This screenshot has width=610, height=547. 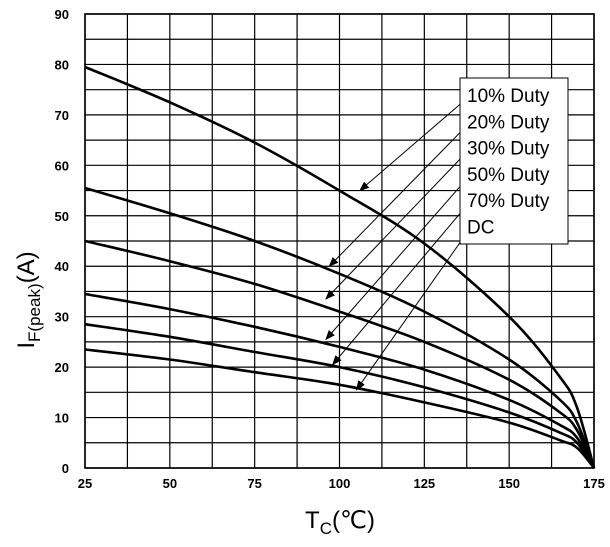 What do you see at coordinates (28, 299) in the screenshot?
I see `y-axis-title: IF(peak)(A)` at bounding box center [28, 299].